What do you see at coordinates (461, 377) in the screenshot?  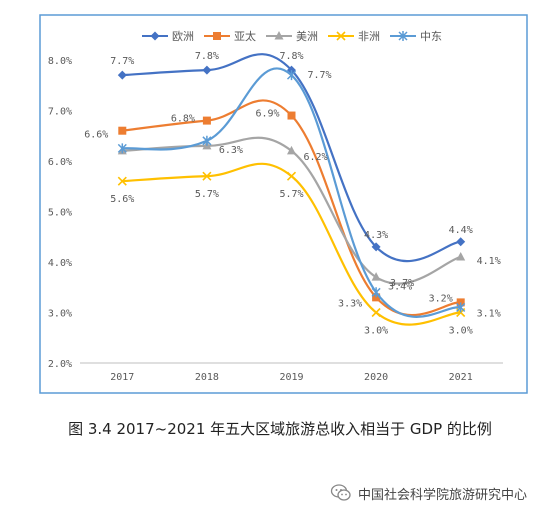 I see `x-tick-label: 2021` at bounding box center [461, 377].